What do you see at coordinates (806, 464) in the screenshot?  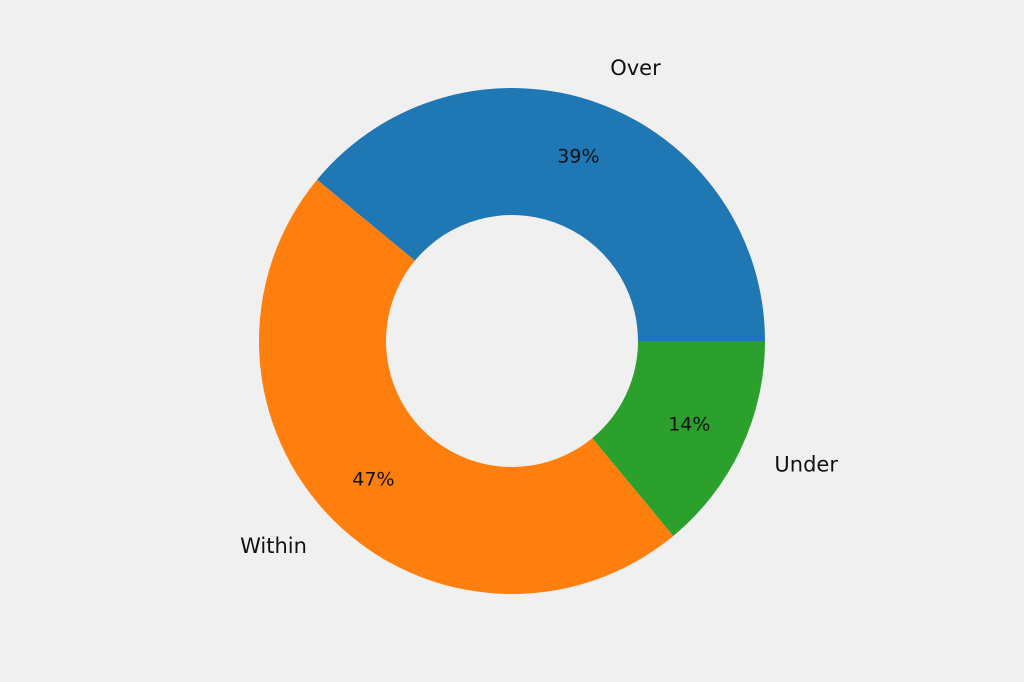 I see `category-label-under: Under` at bounding box center [806, 464].